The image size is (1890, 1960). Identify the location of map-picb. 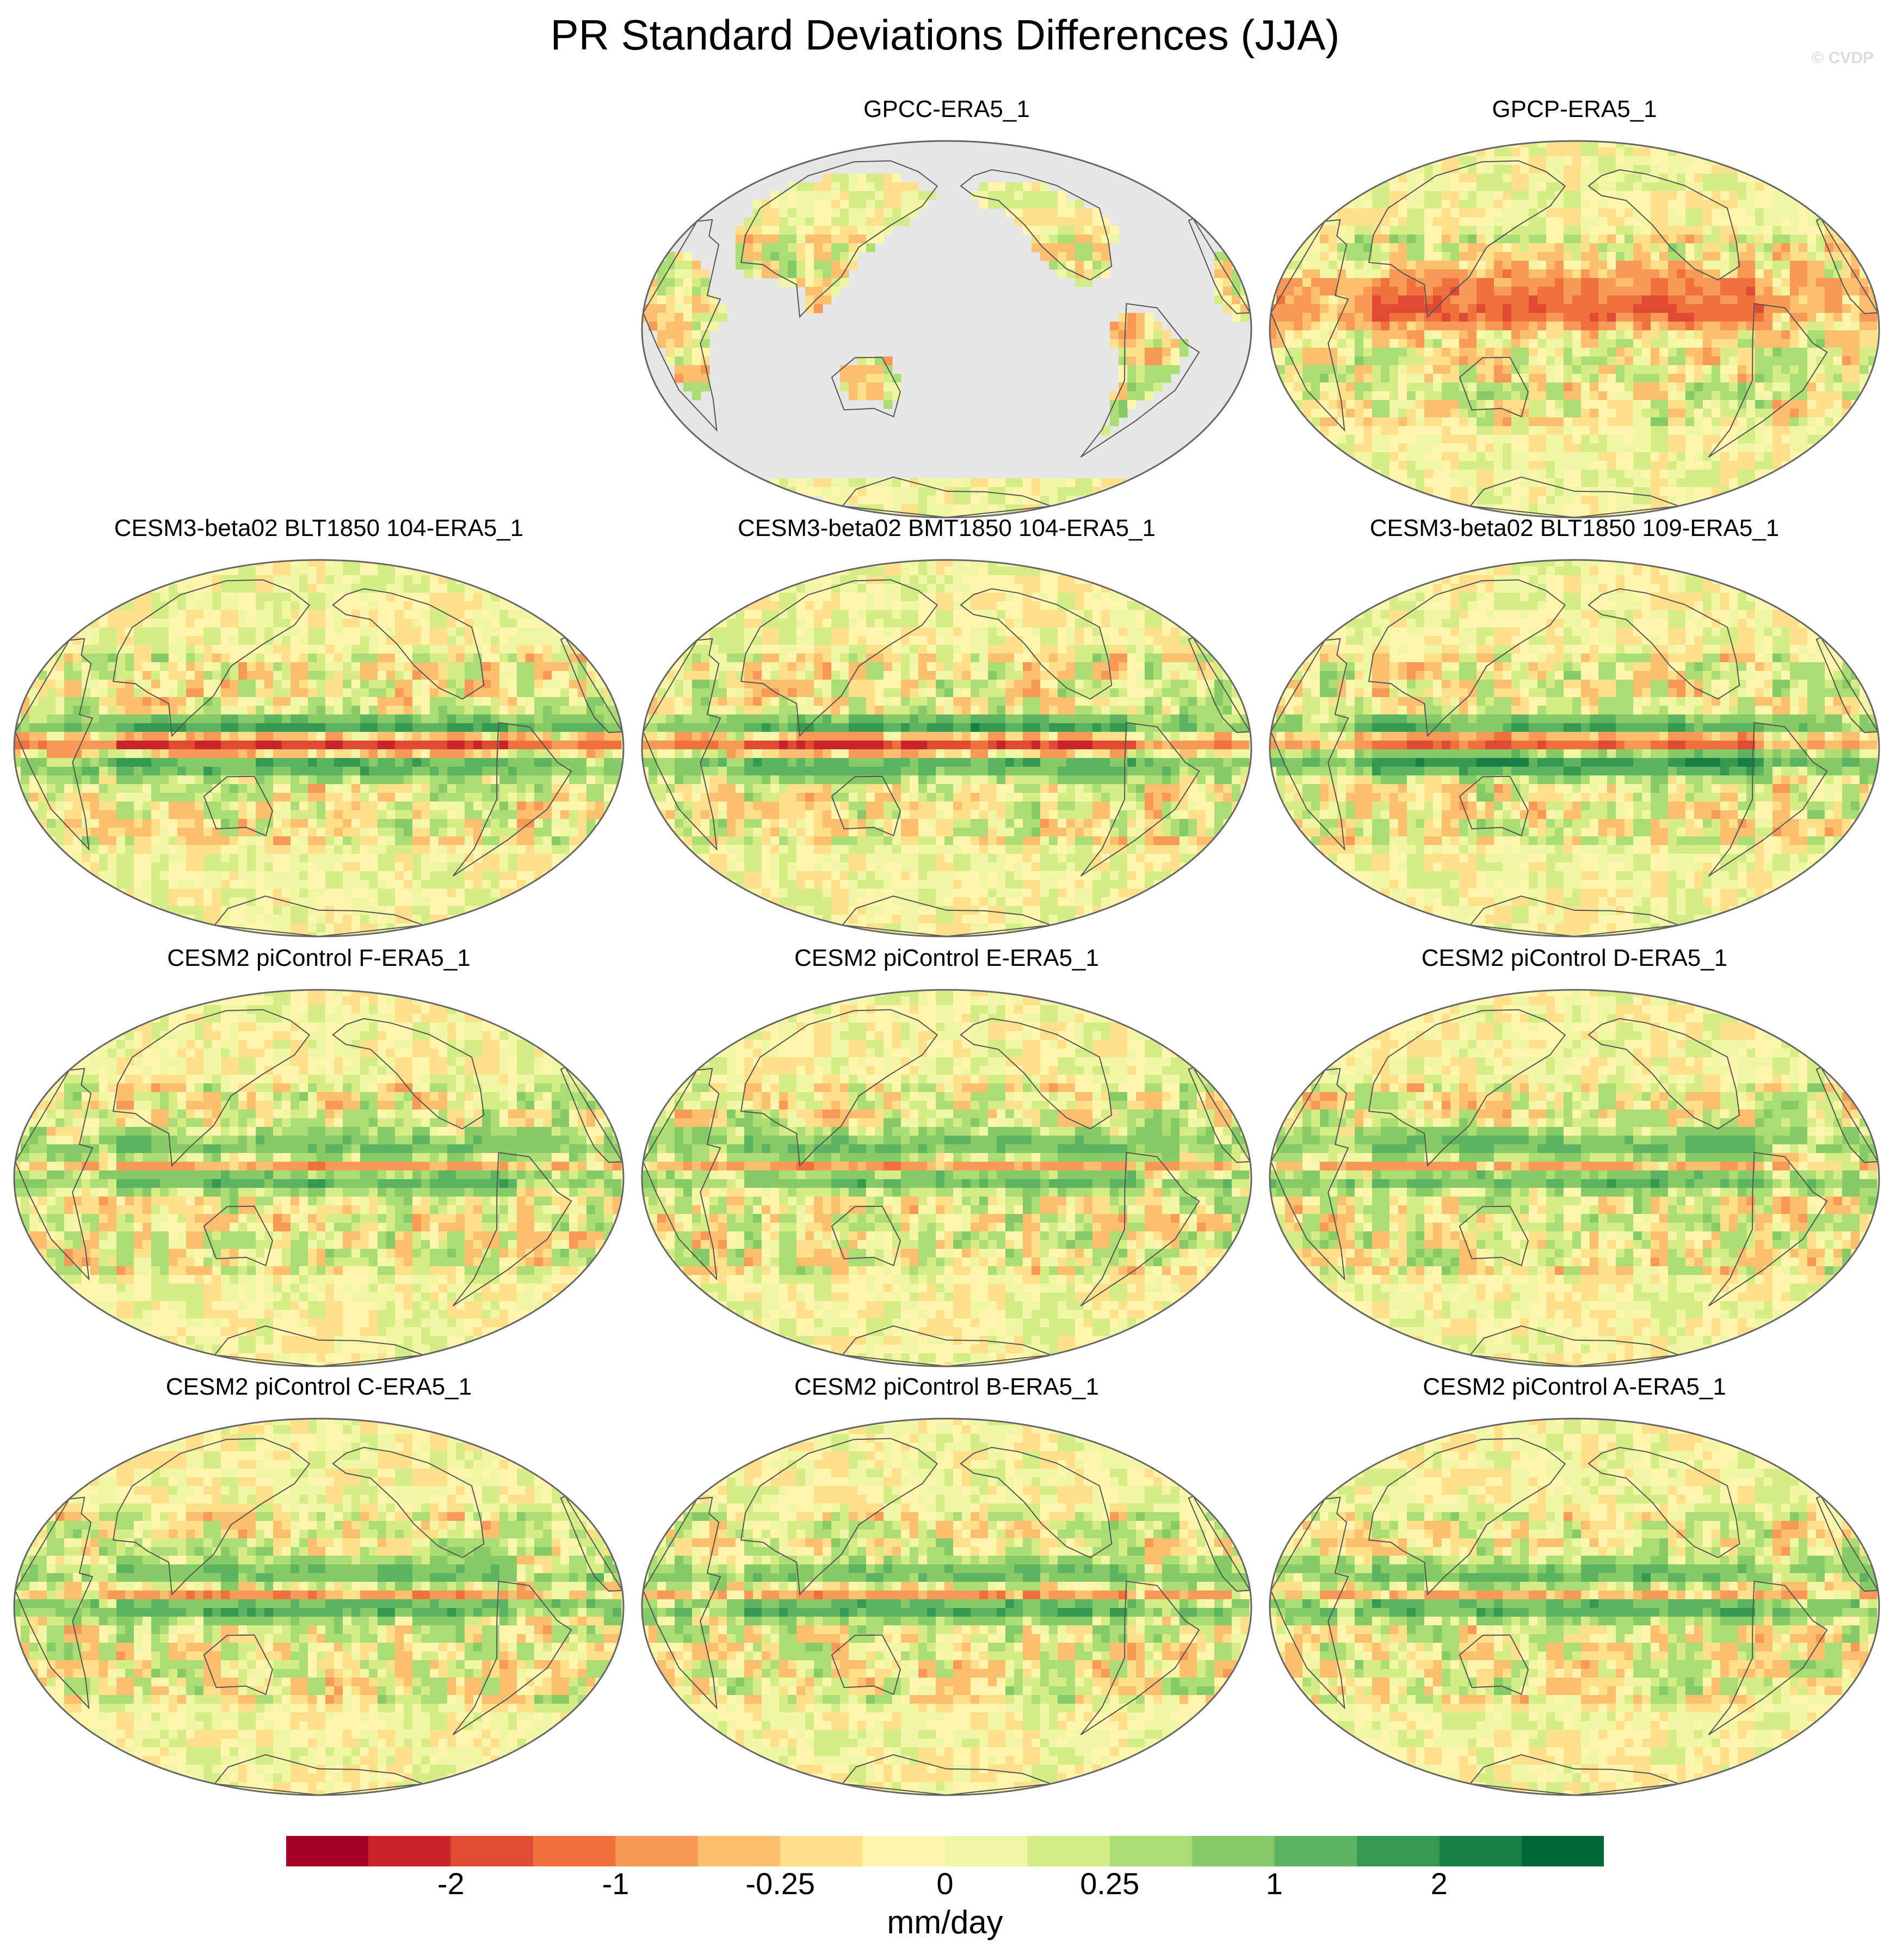
(946, 1606).